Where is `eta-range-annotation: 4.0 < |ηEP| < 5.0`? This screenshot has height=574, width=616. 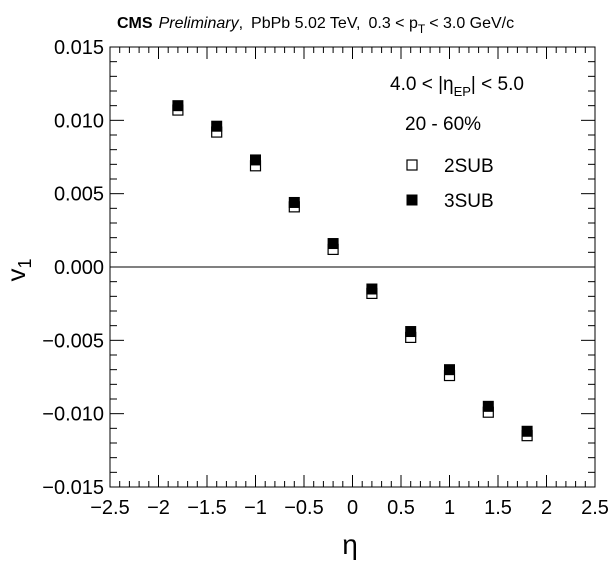 eta-range-annotation: 4.0 < |ηEP| < 5.0 is located at coordinates (457, 86).